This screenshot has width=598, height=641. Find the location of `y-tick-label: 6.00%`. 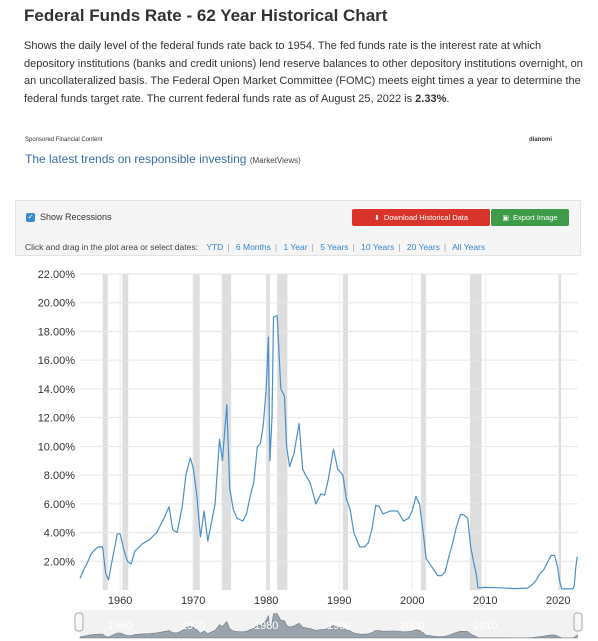

y-tick-label: 6.00% is located at coordinates (59, 505).